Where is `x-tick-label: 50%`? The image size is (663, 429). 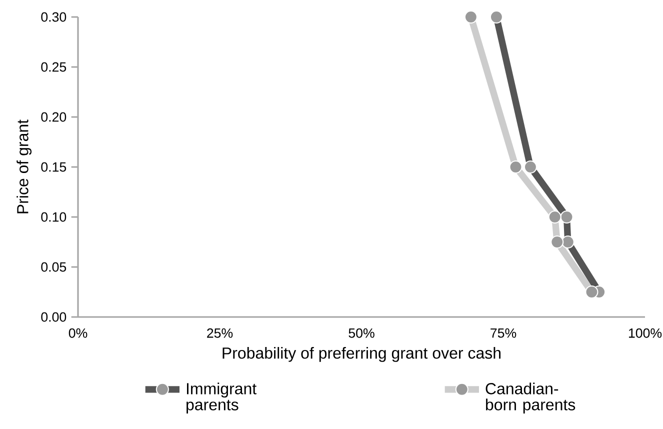
x-tick-label: 50% is located at coordinates (361, 333).